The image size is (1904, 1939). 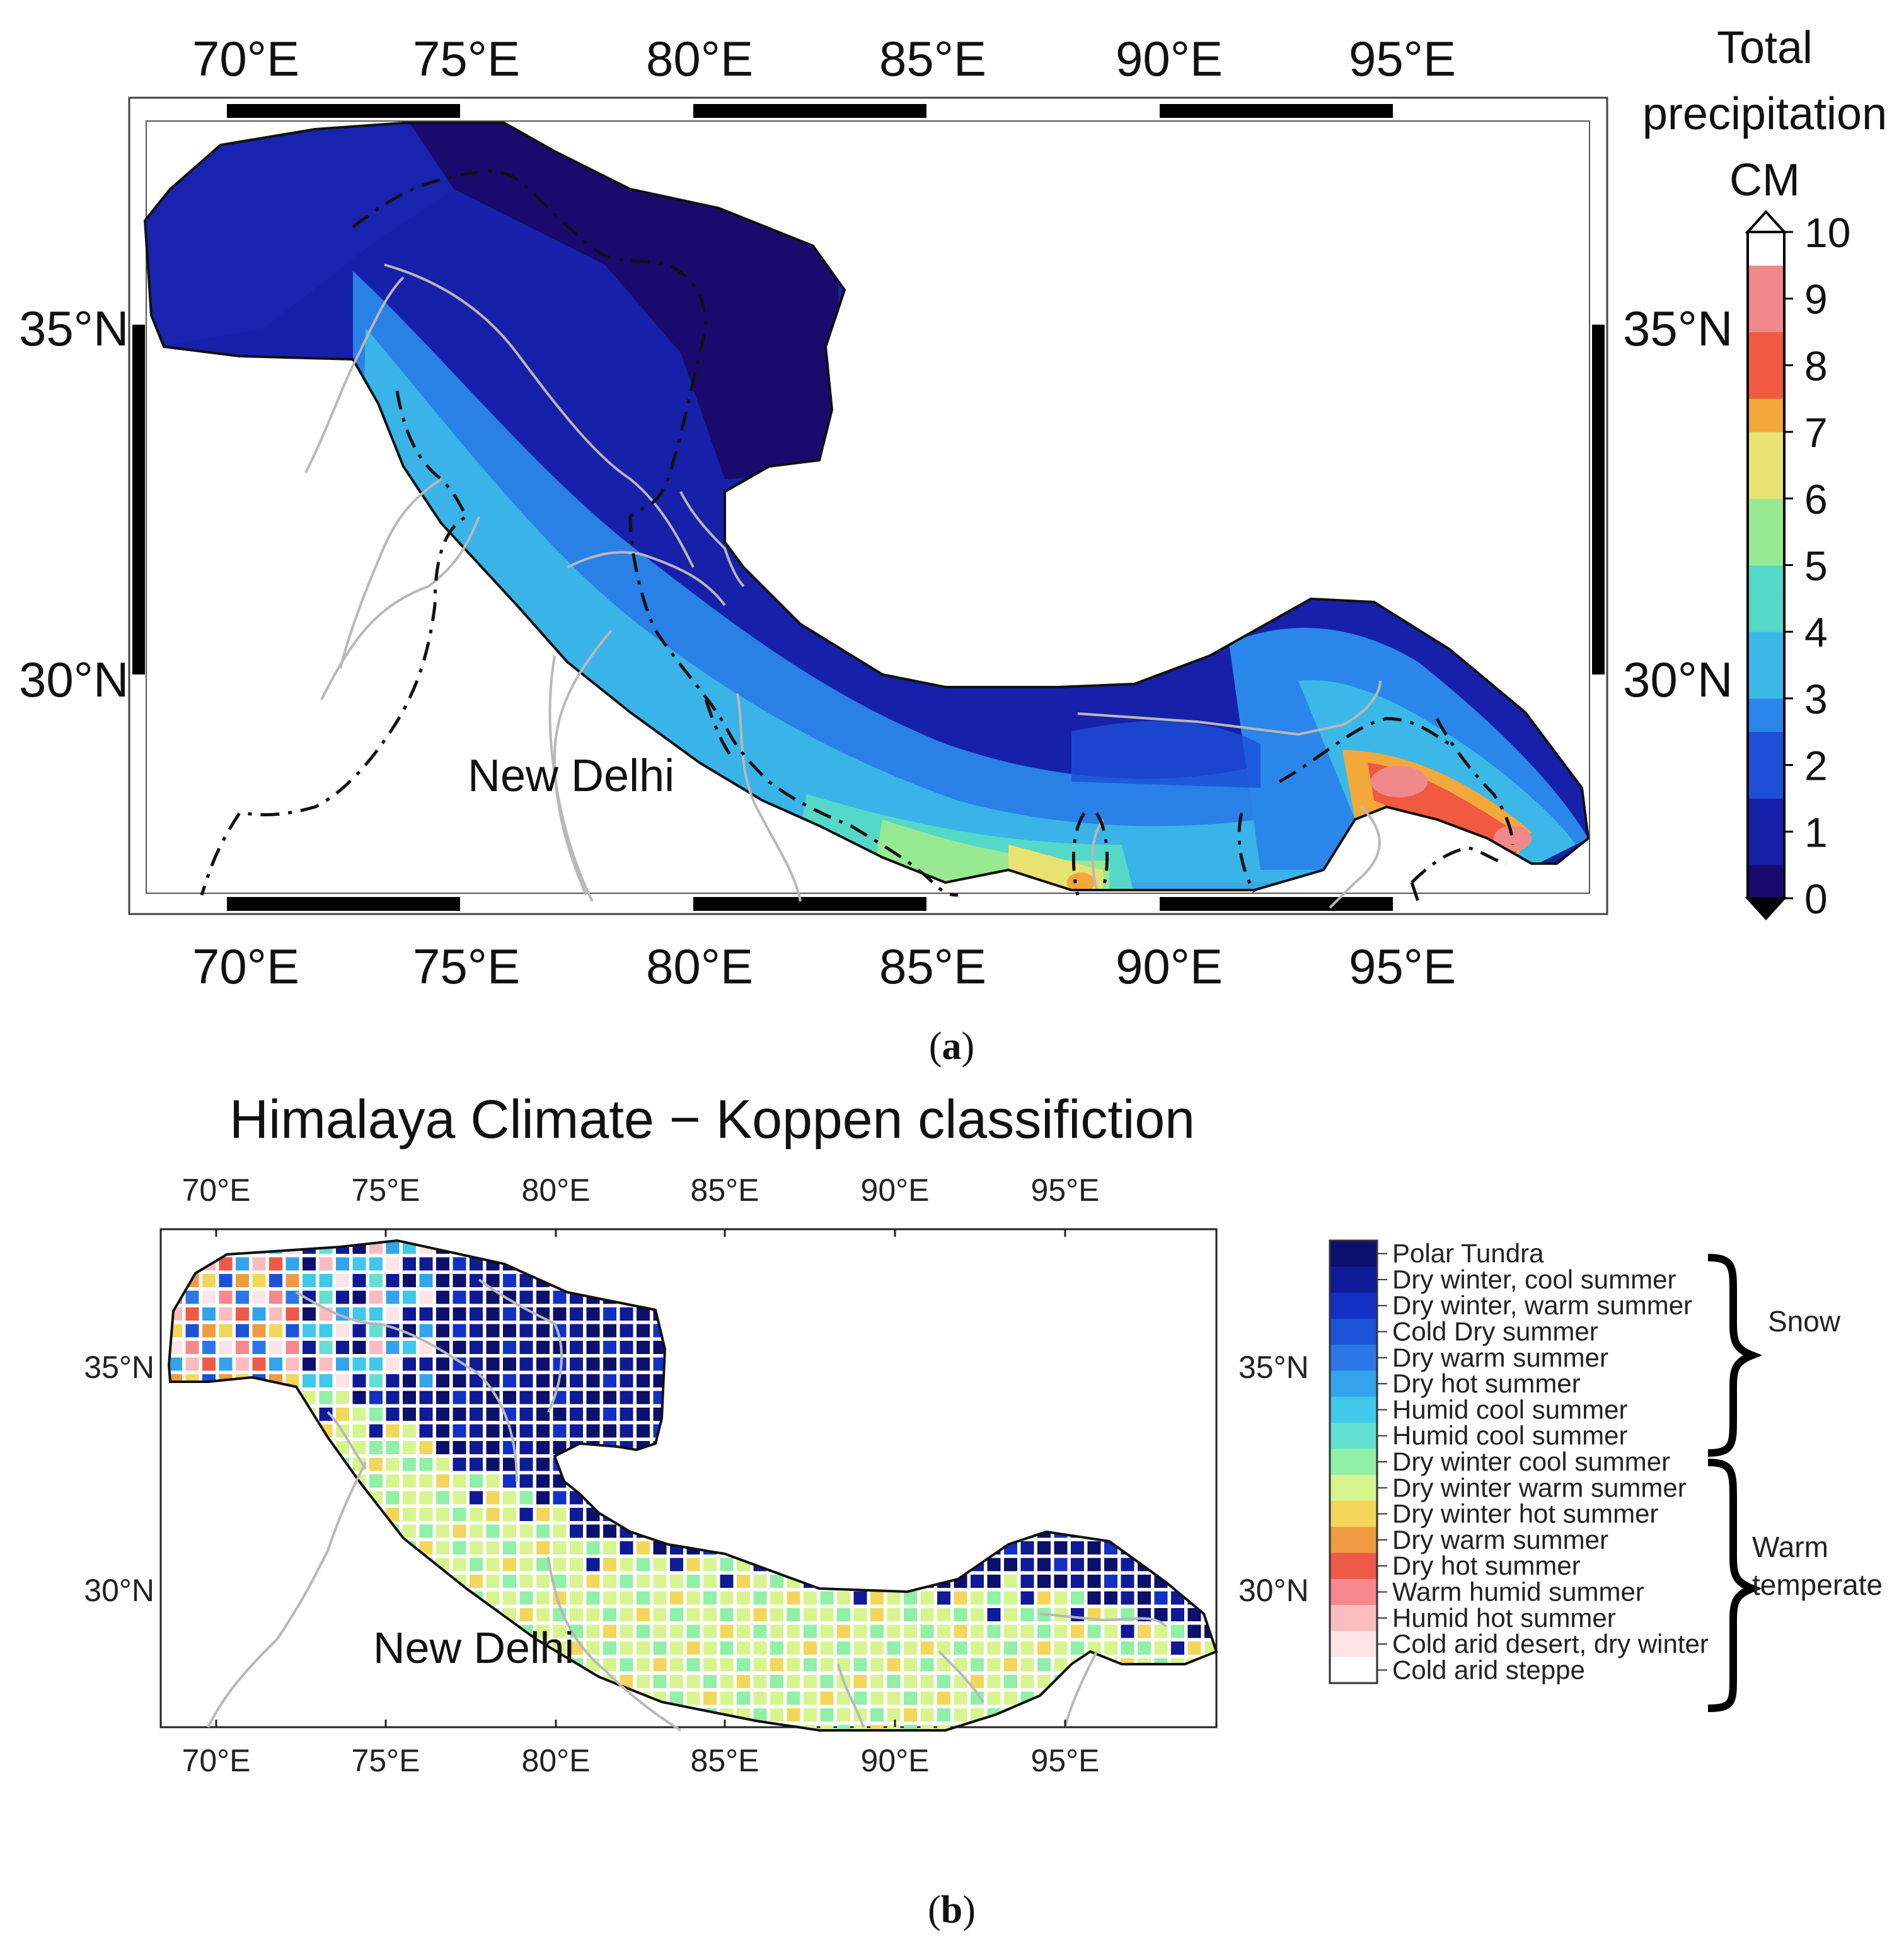 What do you see at coordinates (895, 1760) in the screenshot?
I see `lon-tick-bottom-b: 90°E` at bounding box center [895, 1760].